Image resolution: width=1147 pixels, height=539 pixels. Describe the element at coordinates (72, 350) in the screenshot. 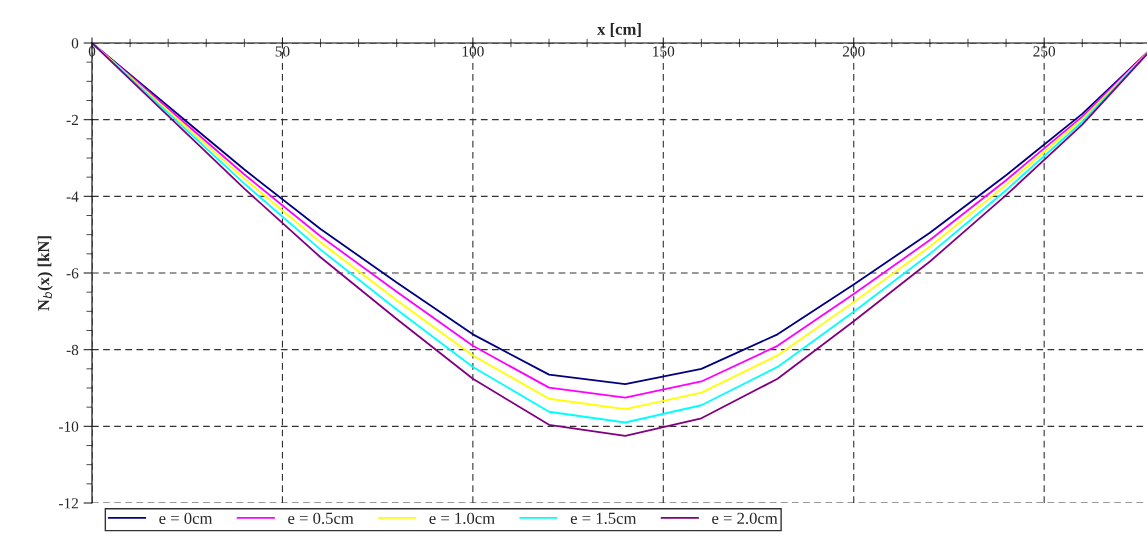

I see `y-tick-label: -8` at that location.